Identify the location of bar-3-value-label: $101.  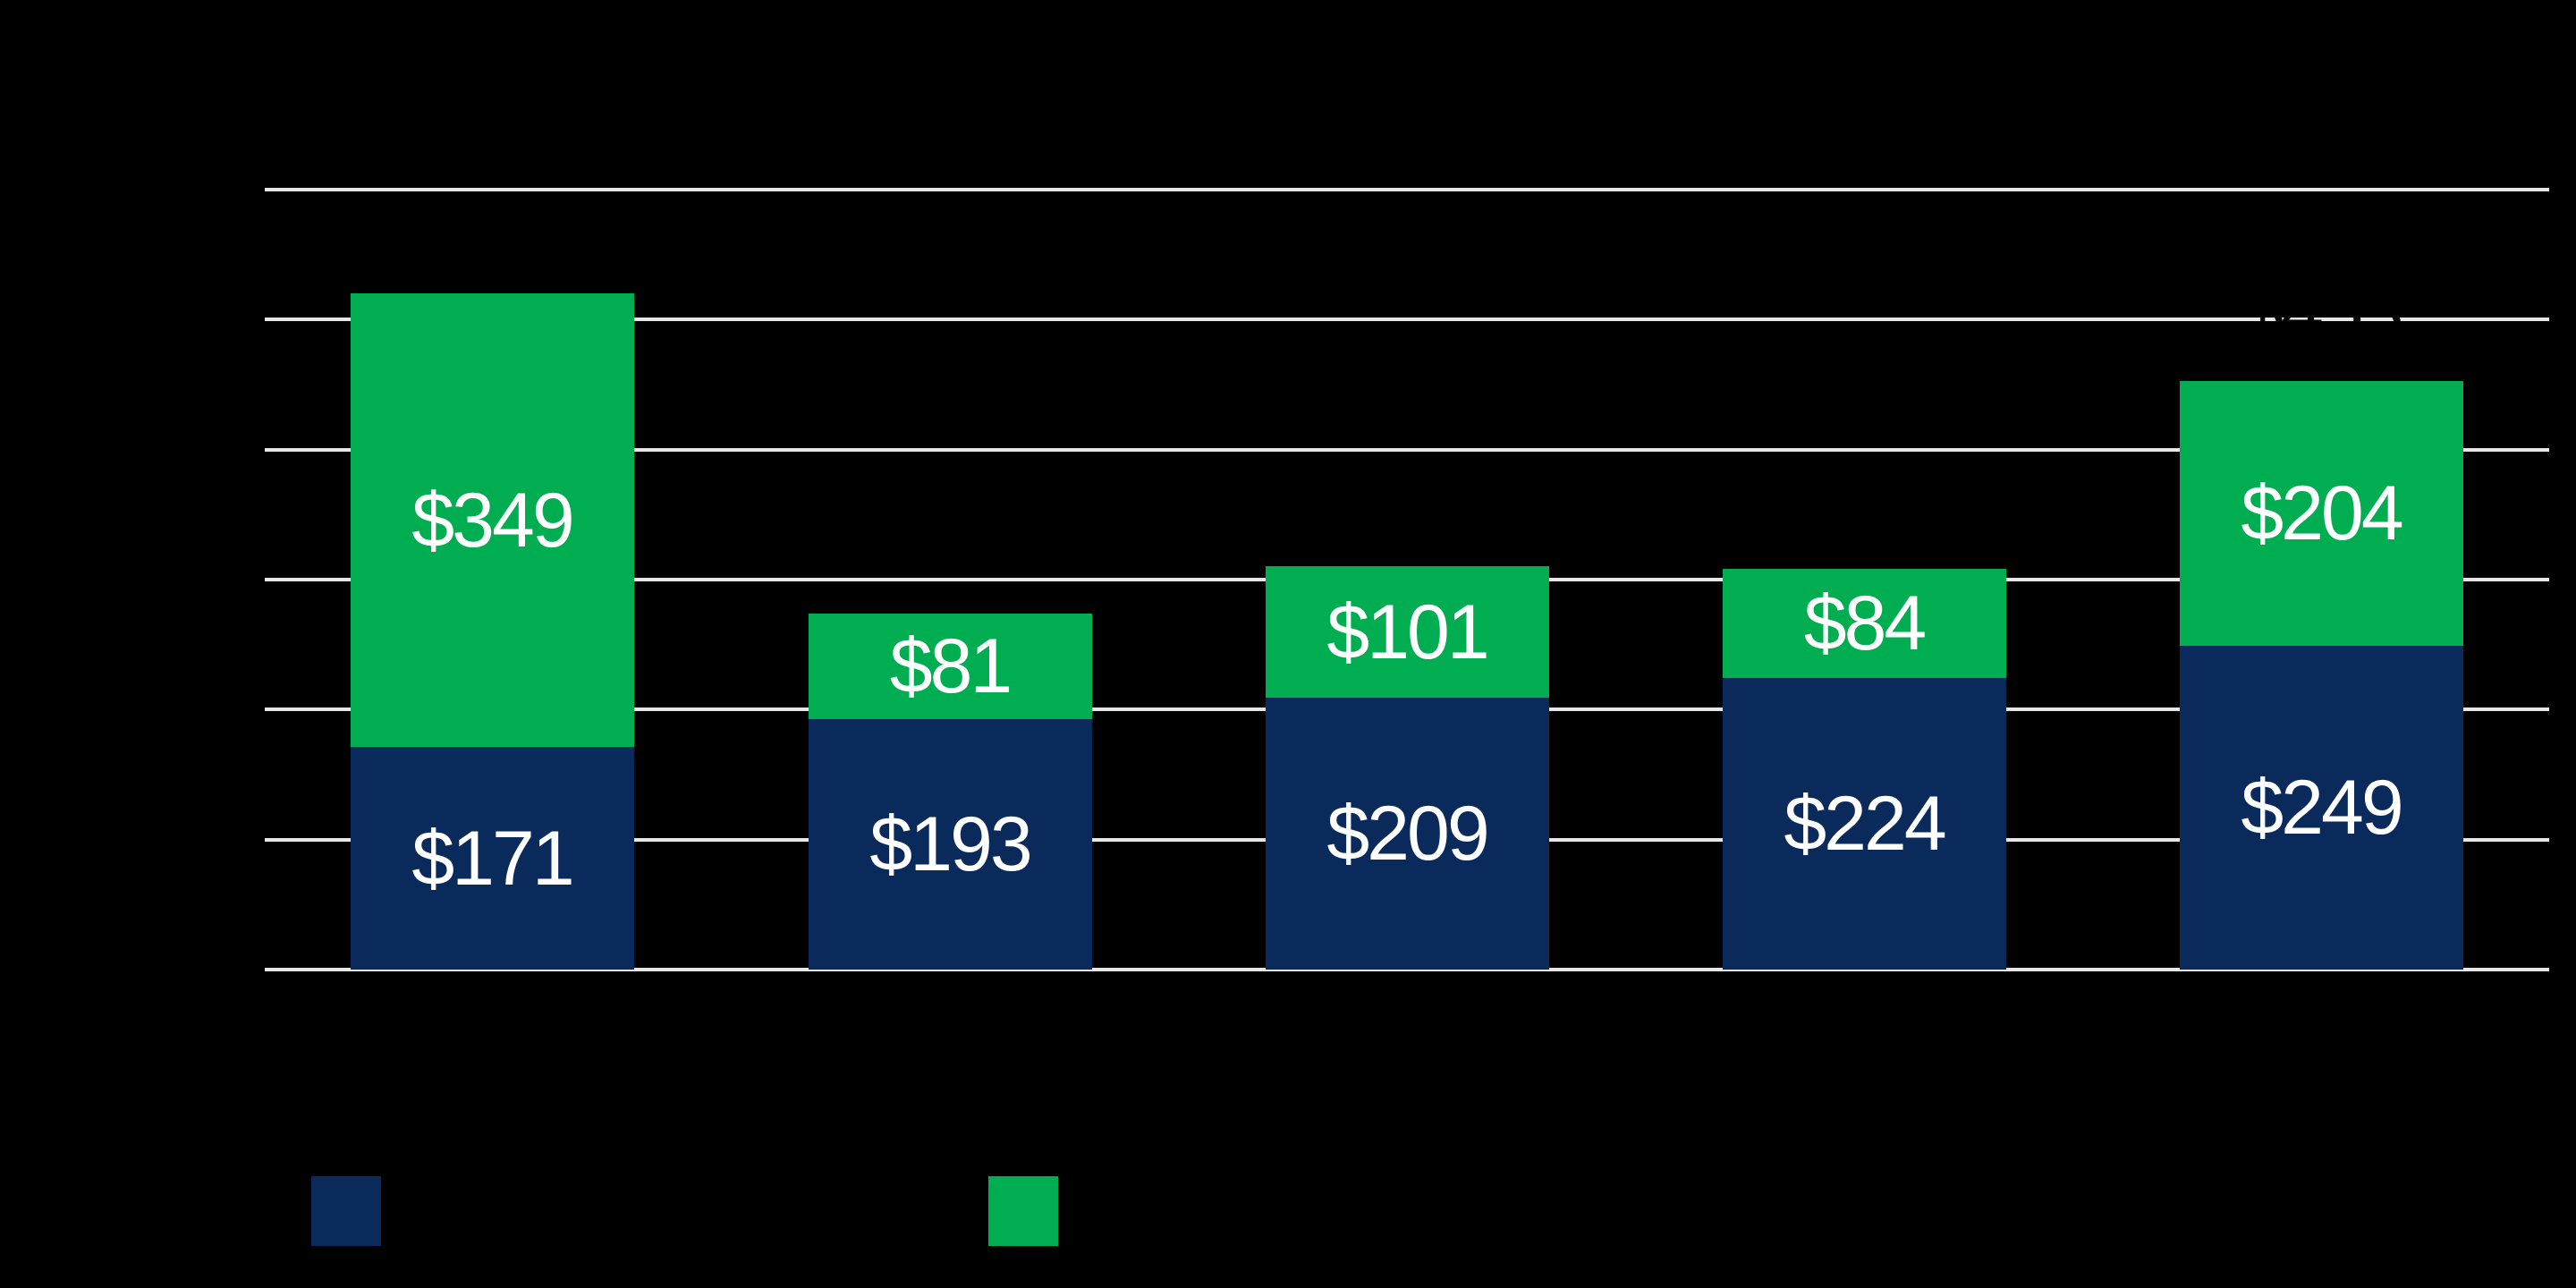
(1407, 632).